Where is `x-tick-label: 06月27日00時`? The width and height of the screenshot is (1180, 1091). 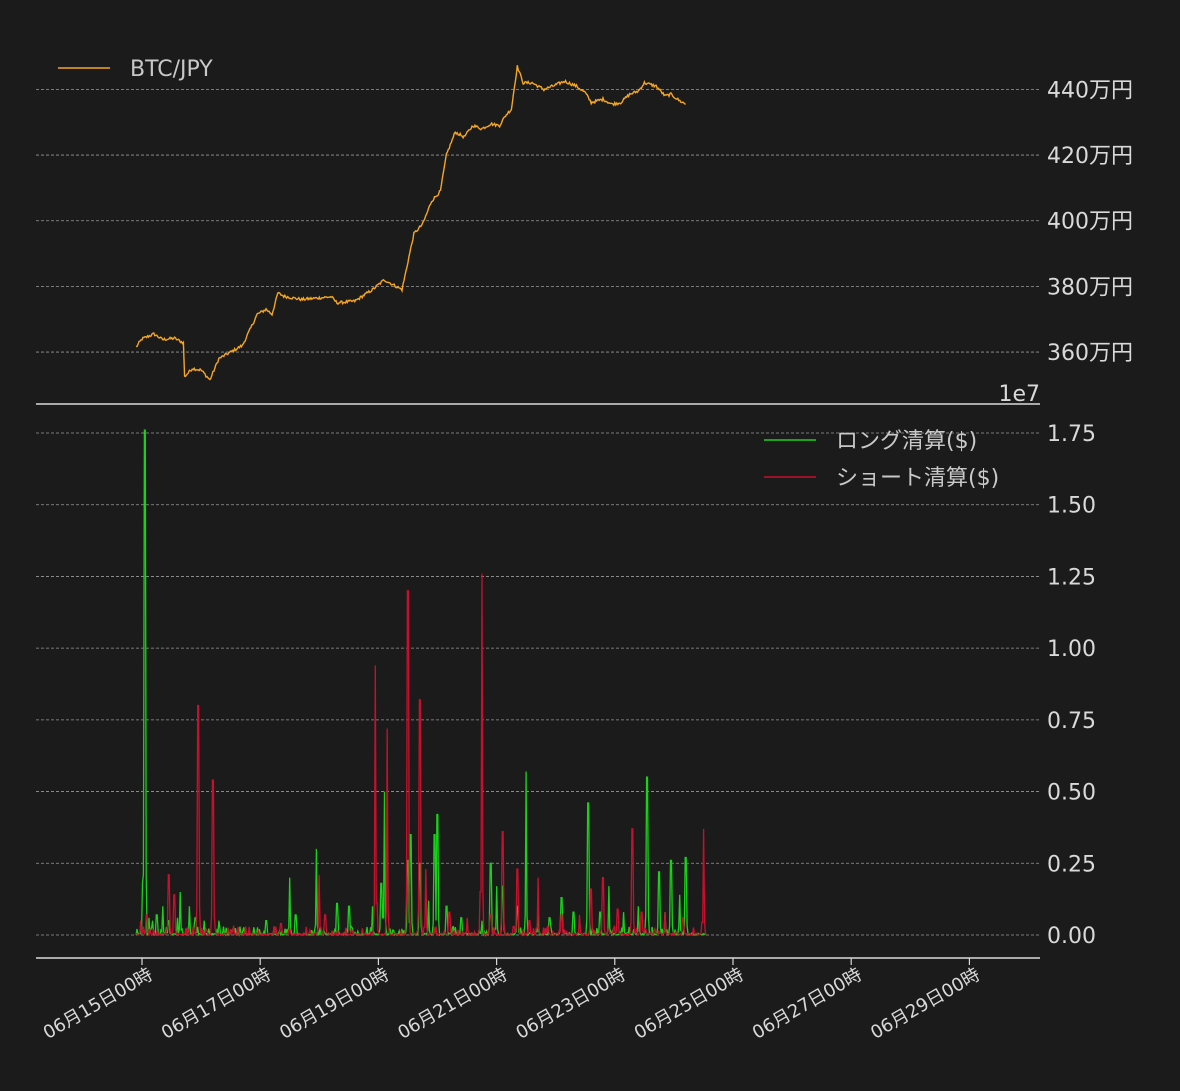 x-tick-label: 06月27日00時 is located at coordinates (807, 1004).